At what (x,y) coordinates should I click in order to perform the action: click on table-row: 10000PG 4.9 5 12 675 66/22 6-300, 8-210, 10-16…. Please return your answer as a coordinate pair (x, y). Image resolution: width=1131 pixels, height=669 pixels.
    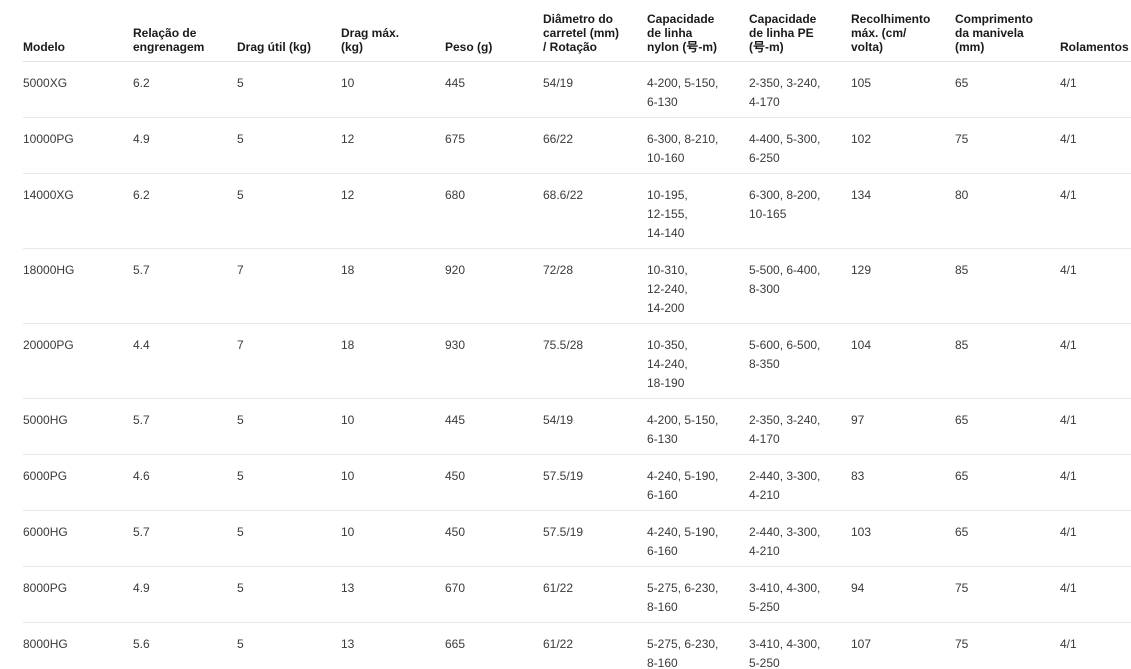
    Looking at the image, I should click on (577, 145).